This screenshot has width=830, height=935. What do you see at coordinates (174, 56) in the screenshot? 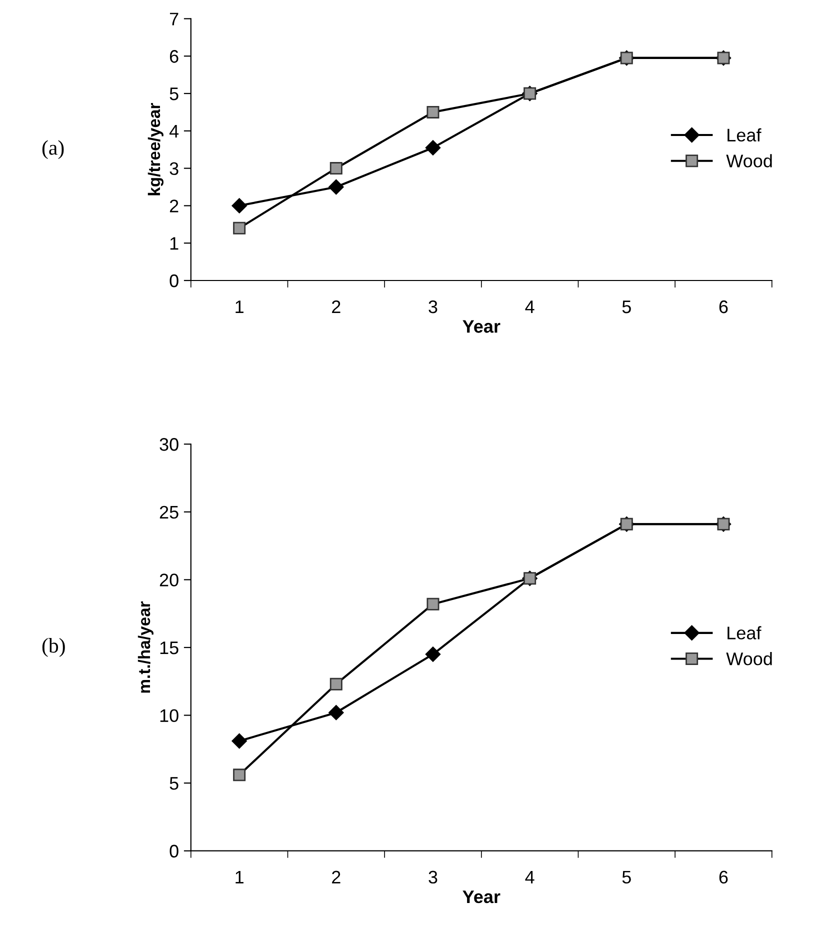
I see `y-tick-label: 6` at bounding box center [174, 56].